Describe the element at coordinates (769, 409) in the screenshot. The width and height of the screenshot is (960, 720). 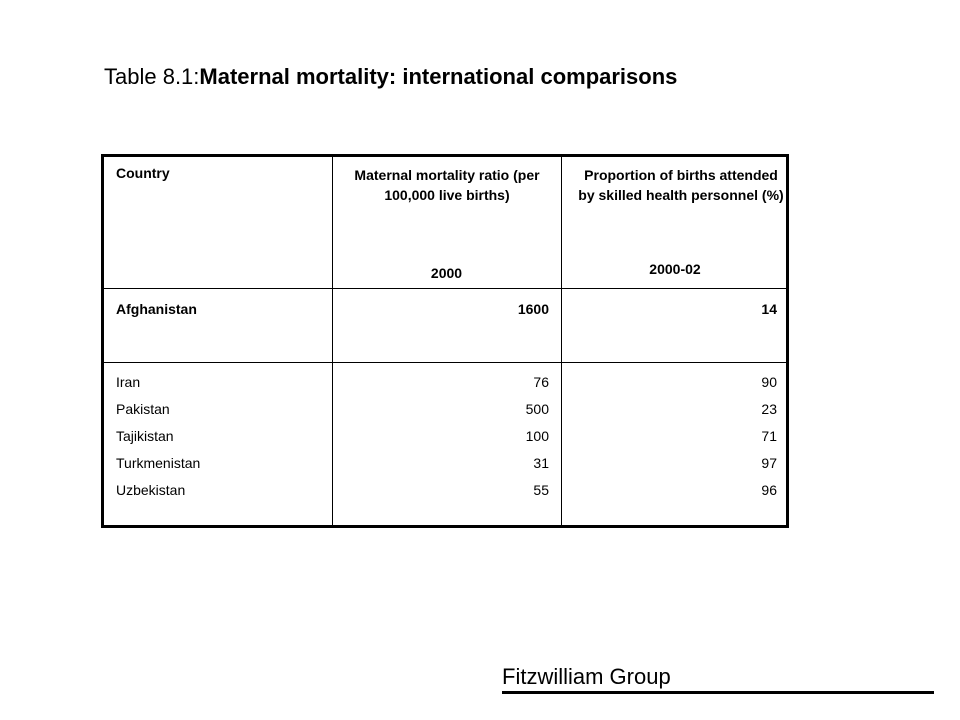
I see `table-row-skilled: 23` at that location.